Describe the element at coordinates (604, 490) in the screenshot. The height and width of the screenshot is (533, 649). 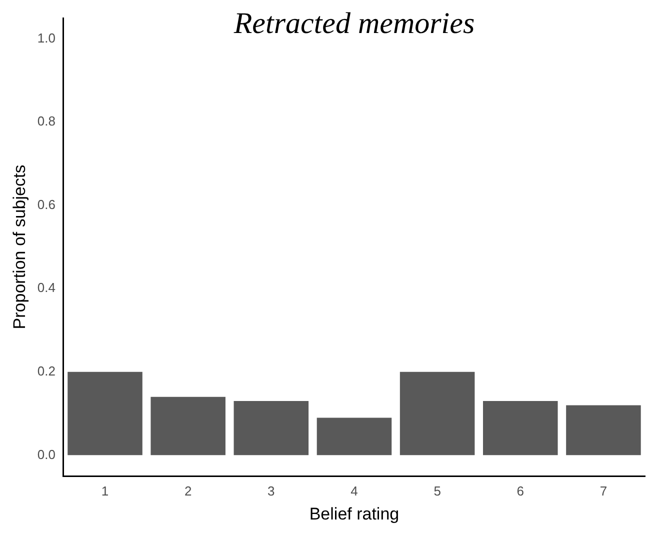
I see `x-tick-label: 7` at that location.